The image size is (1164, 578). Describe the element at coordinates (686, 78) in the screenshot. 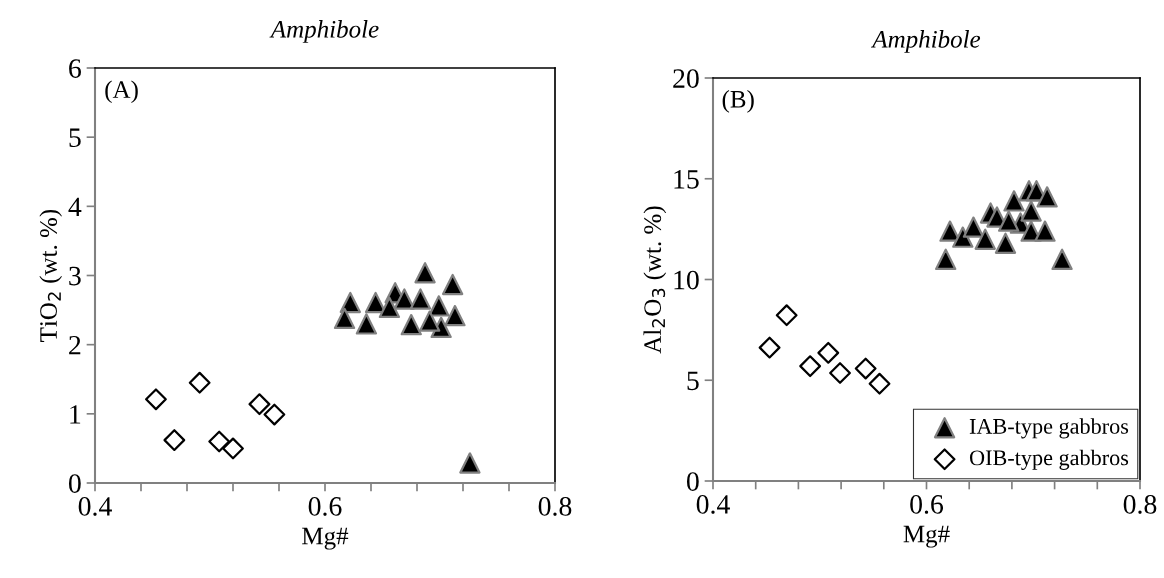

I see `y-tick-label: 20` at that location.